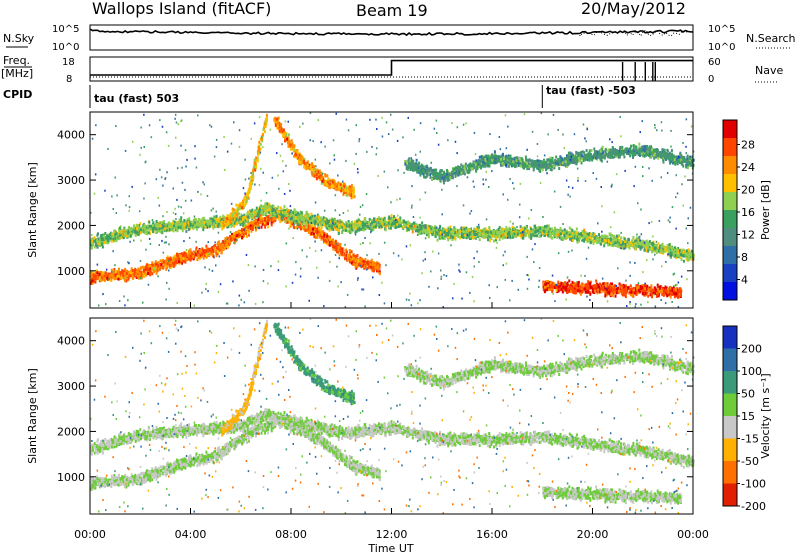  I want to click on cpid-segment-1: tau (fast) -503, so click(591, 90).